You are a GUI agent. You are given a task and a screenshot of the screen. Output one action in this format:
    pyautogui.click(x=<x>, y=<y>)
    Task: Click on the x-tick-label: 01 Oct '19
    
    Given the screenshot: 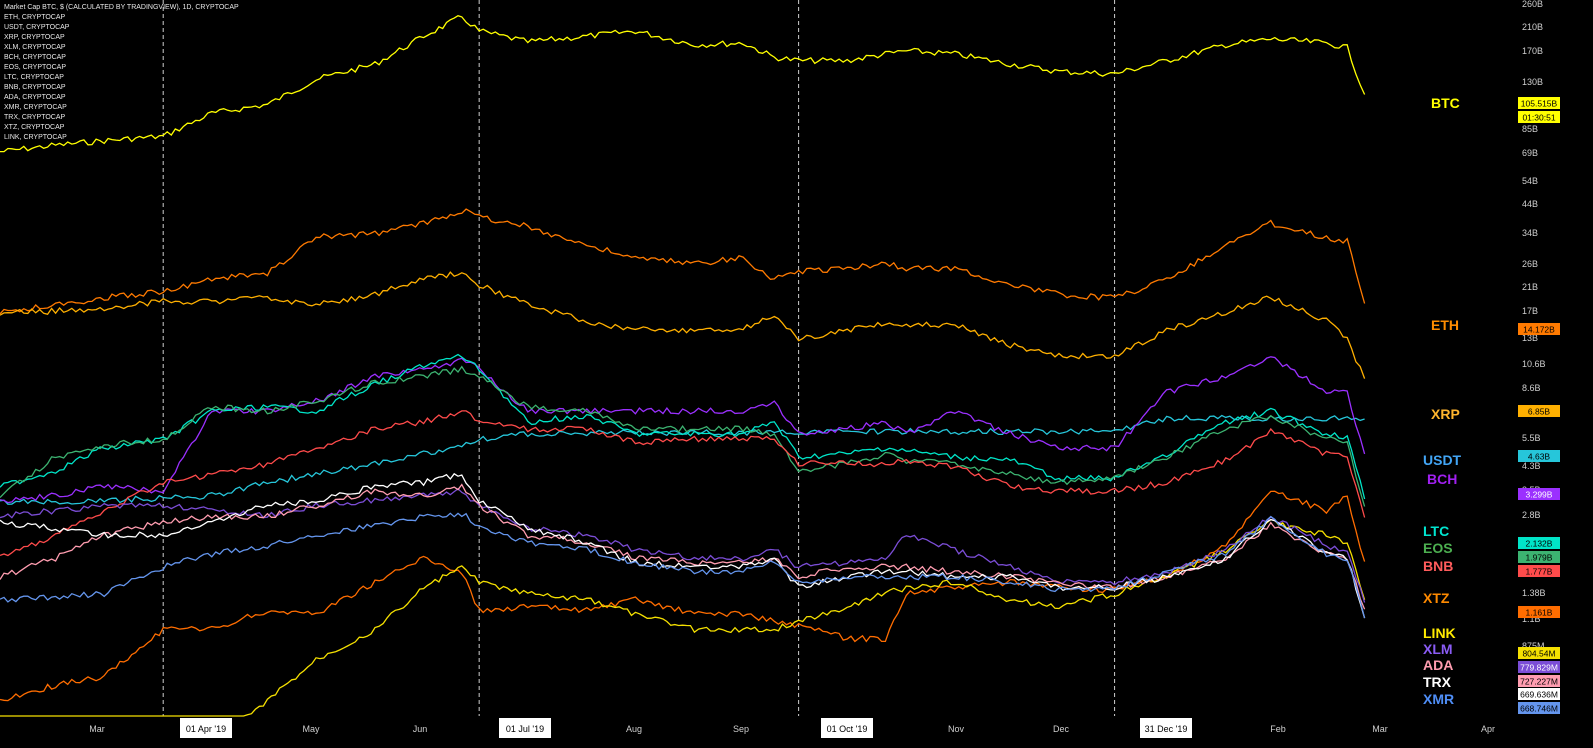 What is the action you would take?
    pyautogui.click(x=847, y=729)
    